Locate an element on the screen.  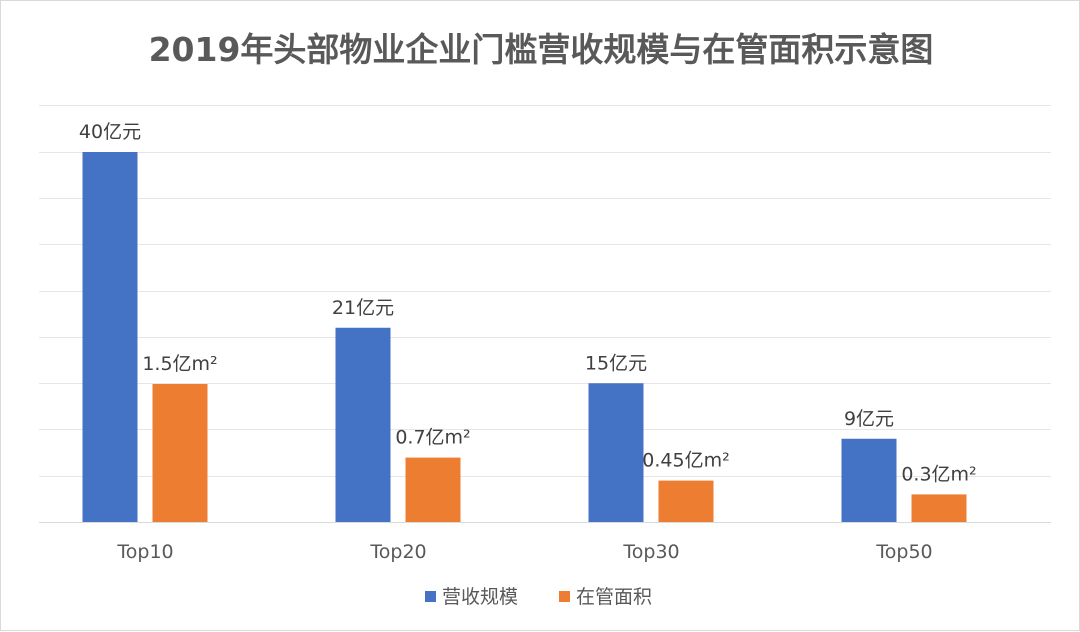
x-tick-label: Top10 is located at coordinates (144, 552).